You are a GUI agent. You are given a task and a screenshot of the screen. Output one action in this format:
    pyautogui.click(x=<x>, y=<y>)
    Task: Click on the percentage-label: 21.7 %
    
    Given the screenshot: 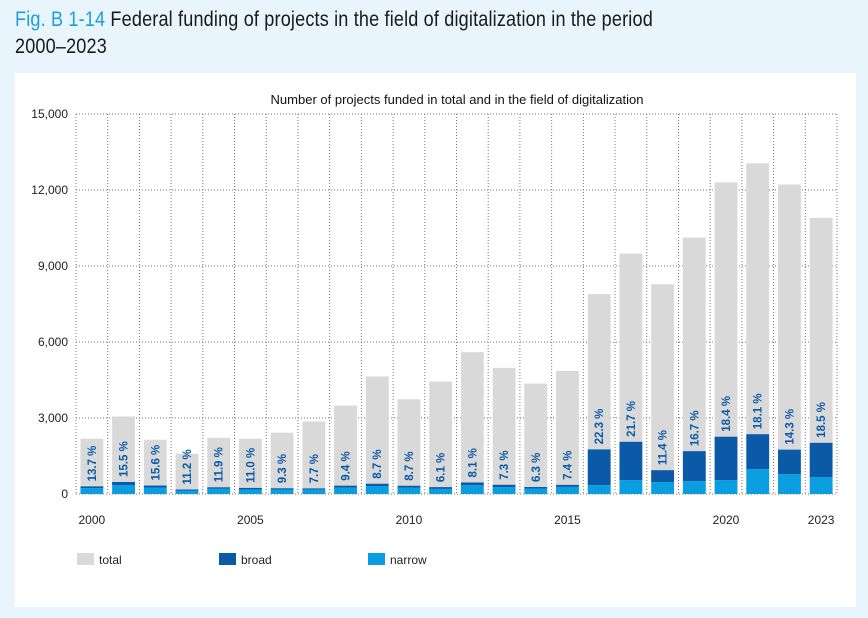 What is the action you would take?
    pyautogui.click(x=632, y=419)
    